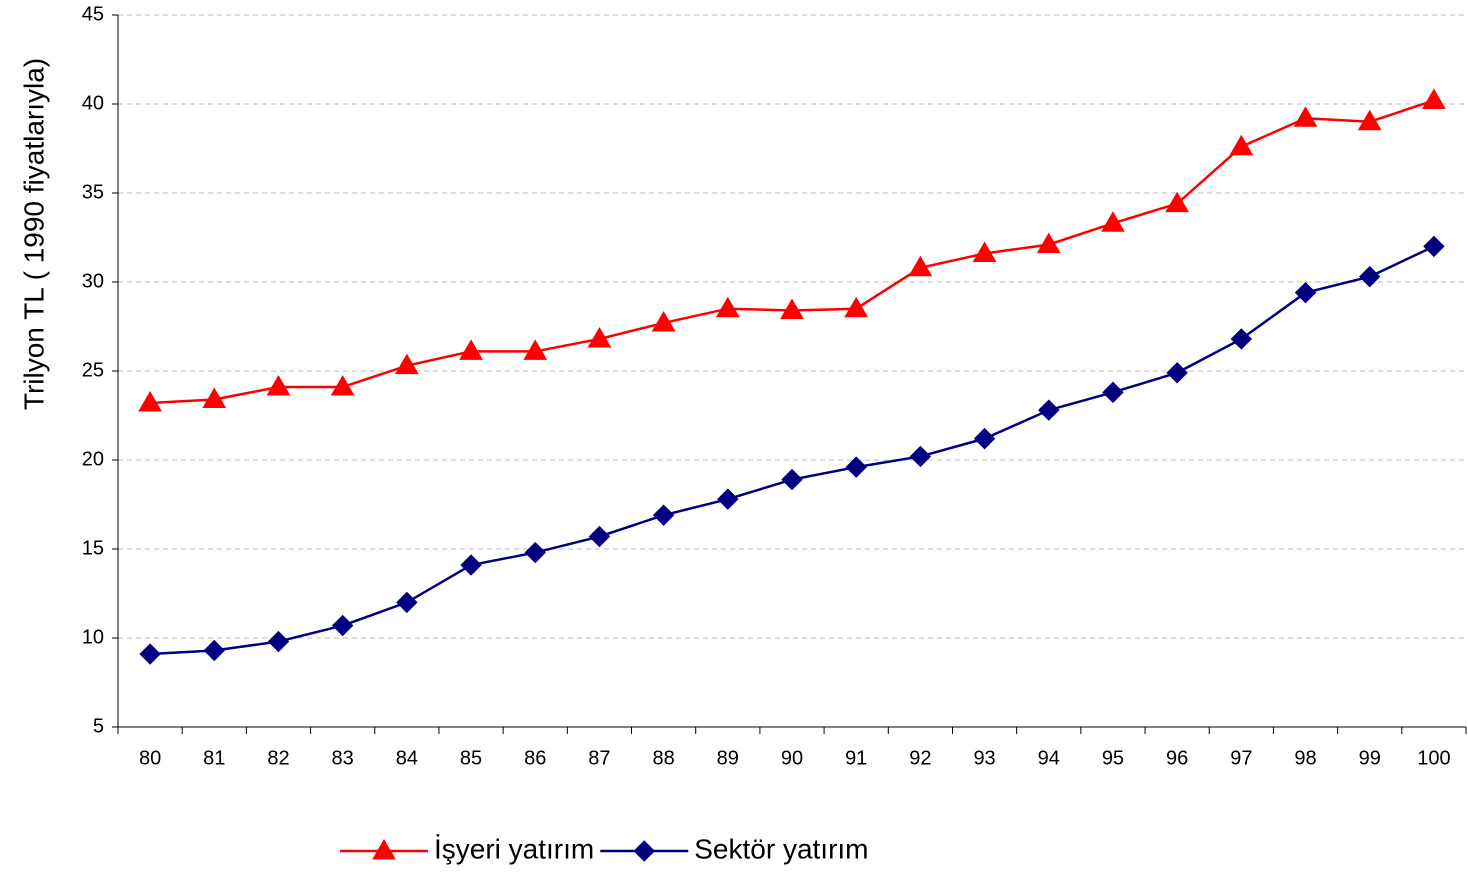  I want to click on x-tick-label: 87, so click(599, 758).